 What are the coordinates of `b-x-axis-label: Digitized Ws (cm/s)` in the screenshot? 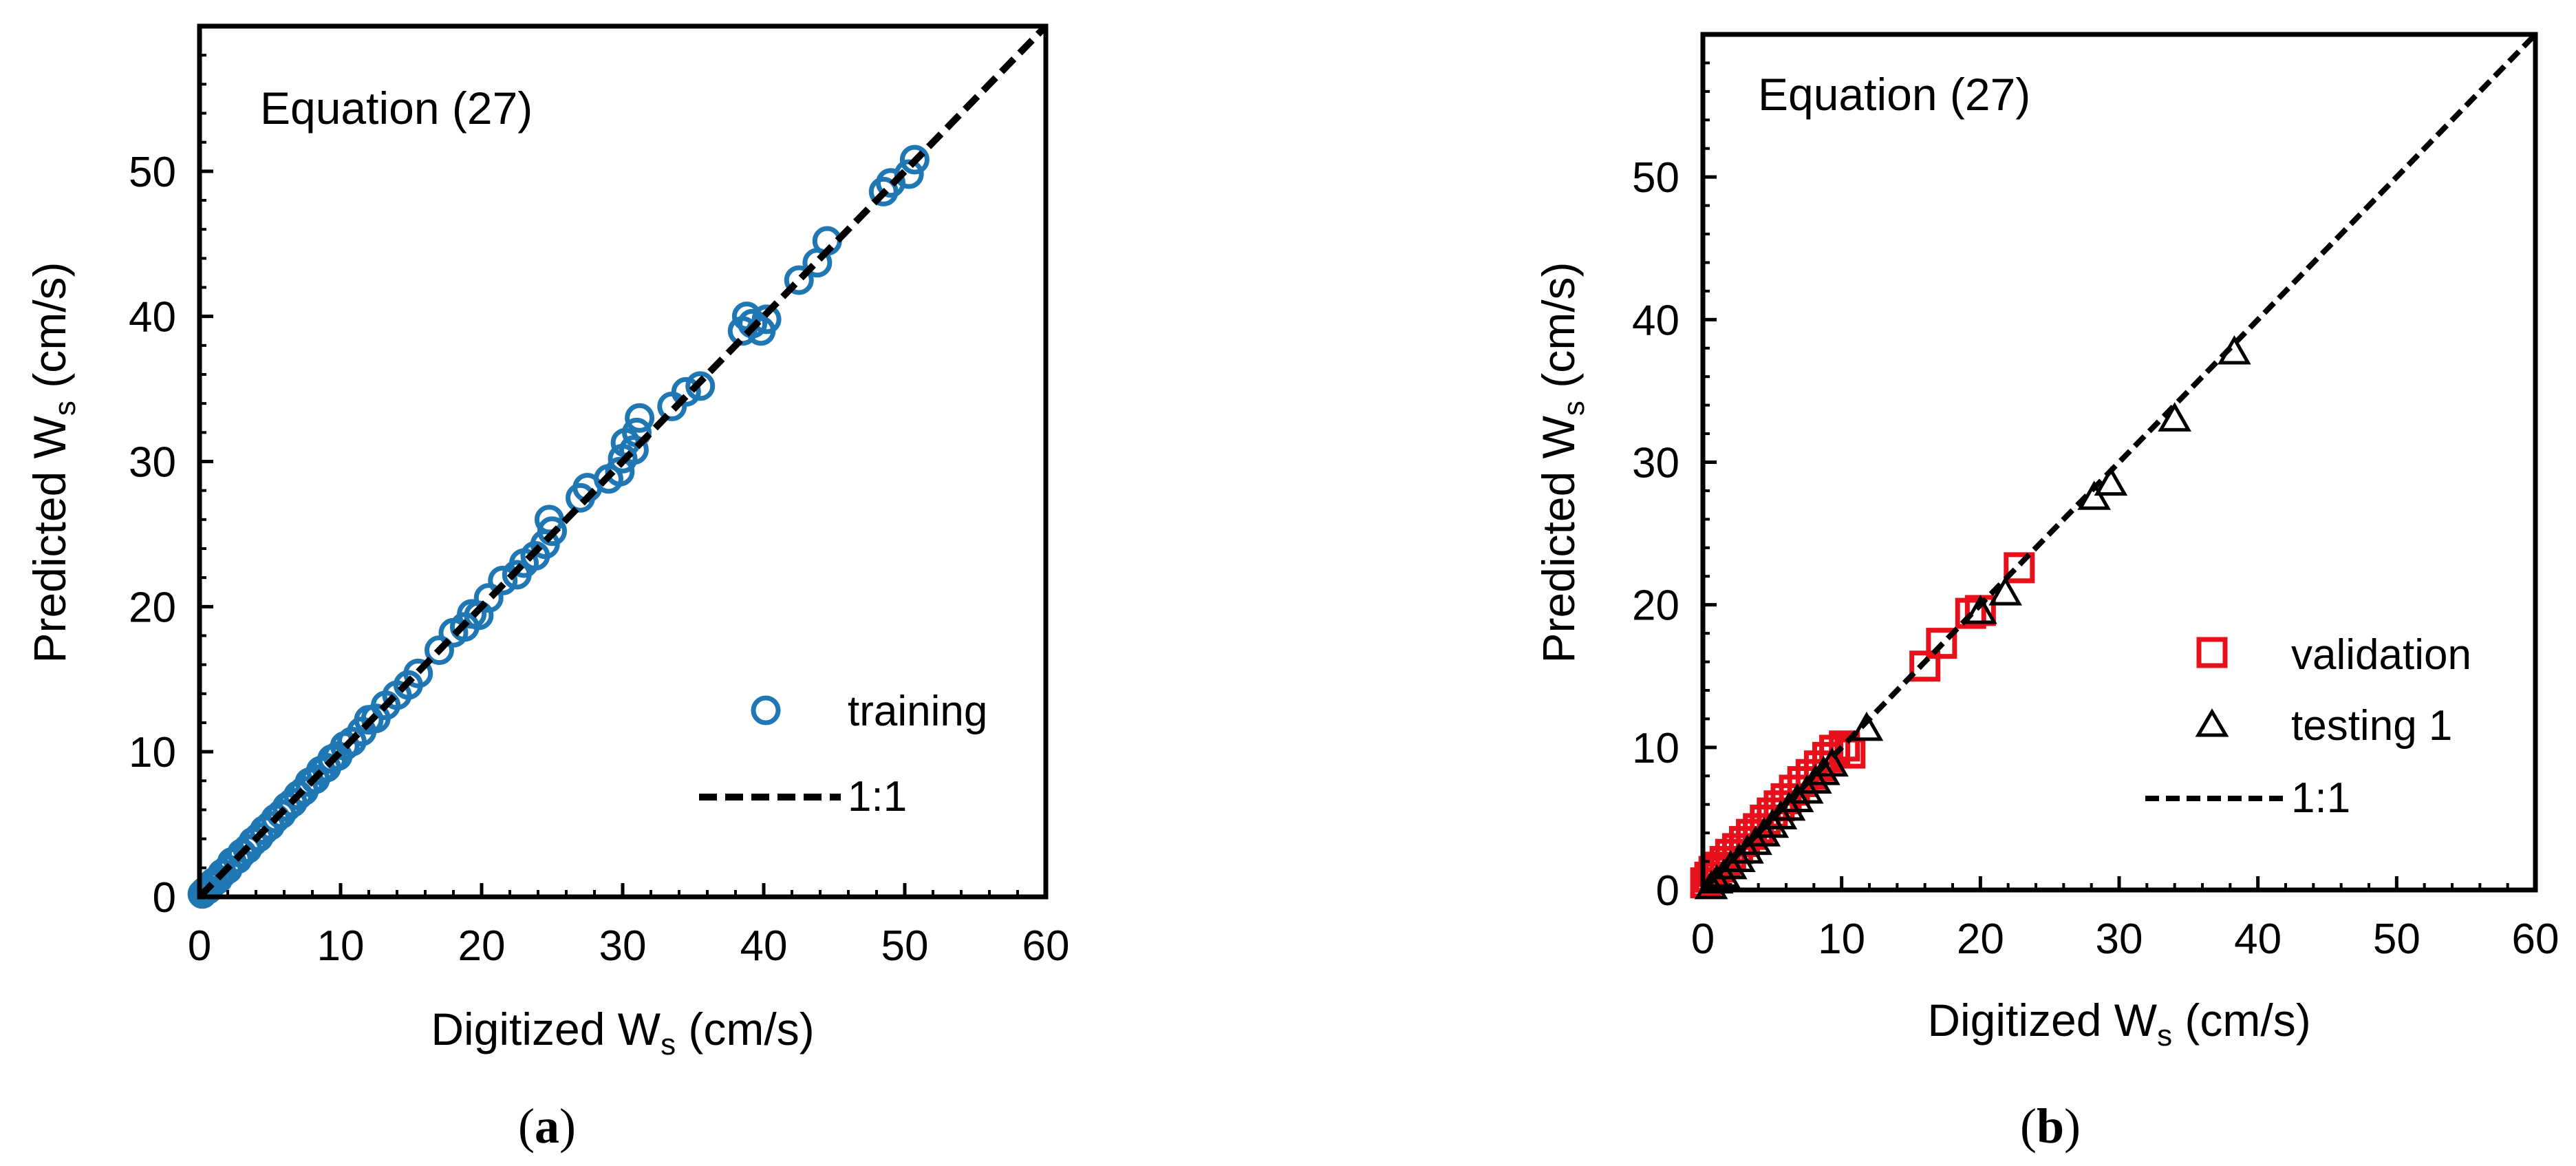 It's located at (2118, 1023).